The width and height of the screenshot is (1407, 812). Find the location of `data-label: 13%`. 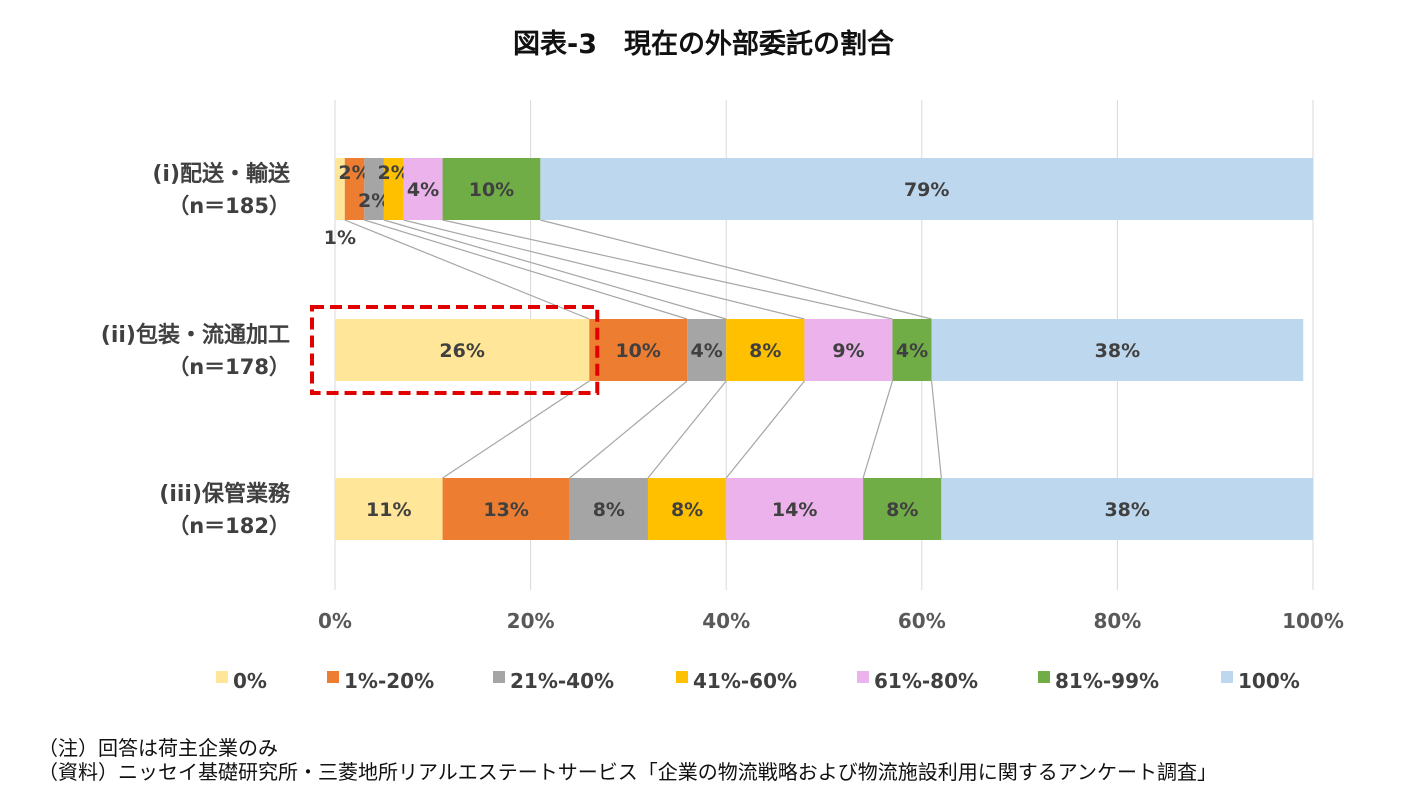

data-label: 13% is located at coordinates (505, 510).